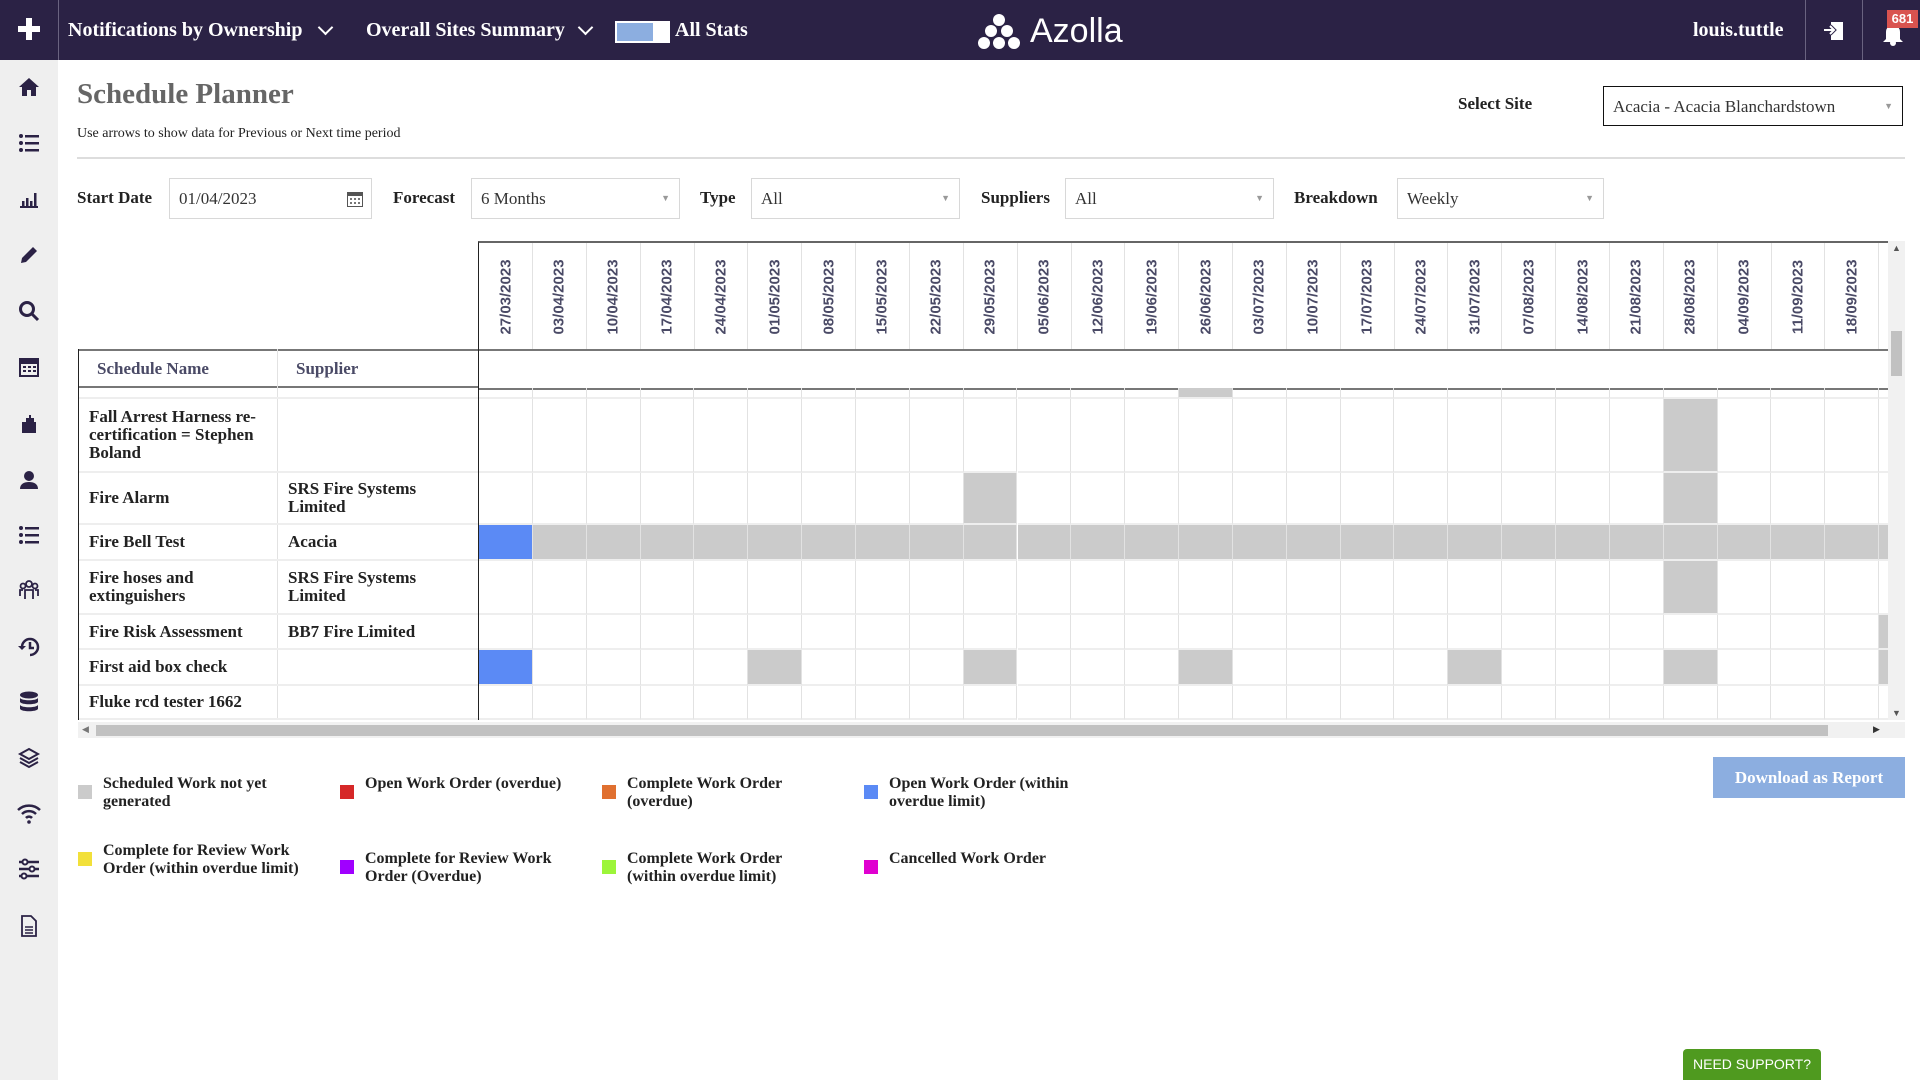 This screenshot has width=1920, height=1080. I want to click on list-icon, so click(29, 535).